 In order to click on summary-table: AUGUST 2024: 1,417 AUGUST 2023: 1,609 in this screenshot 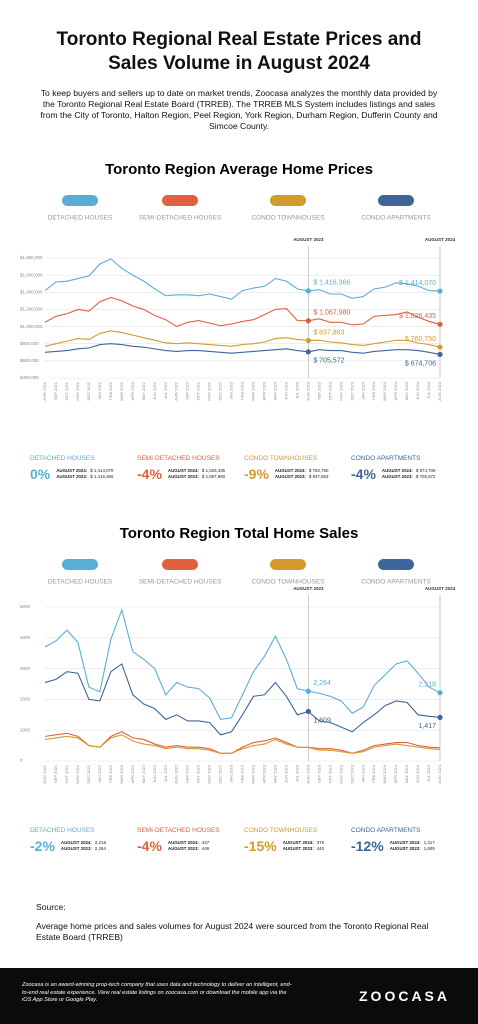, I will do `click(412, 846)`.